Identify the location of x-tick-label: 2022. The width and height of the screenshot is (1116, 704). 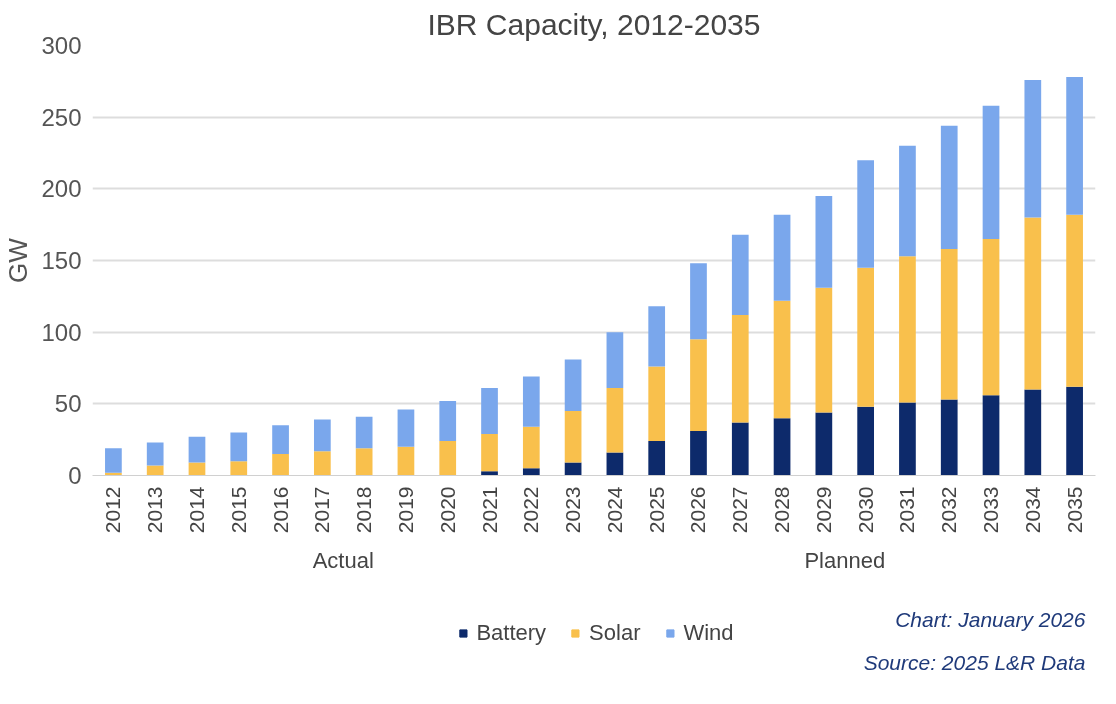
(531, 510).